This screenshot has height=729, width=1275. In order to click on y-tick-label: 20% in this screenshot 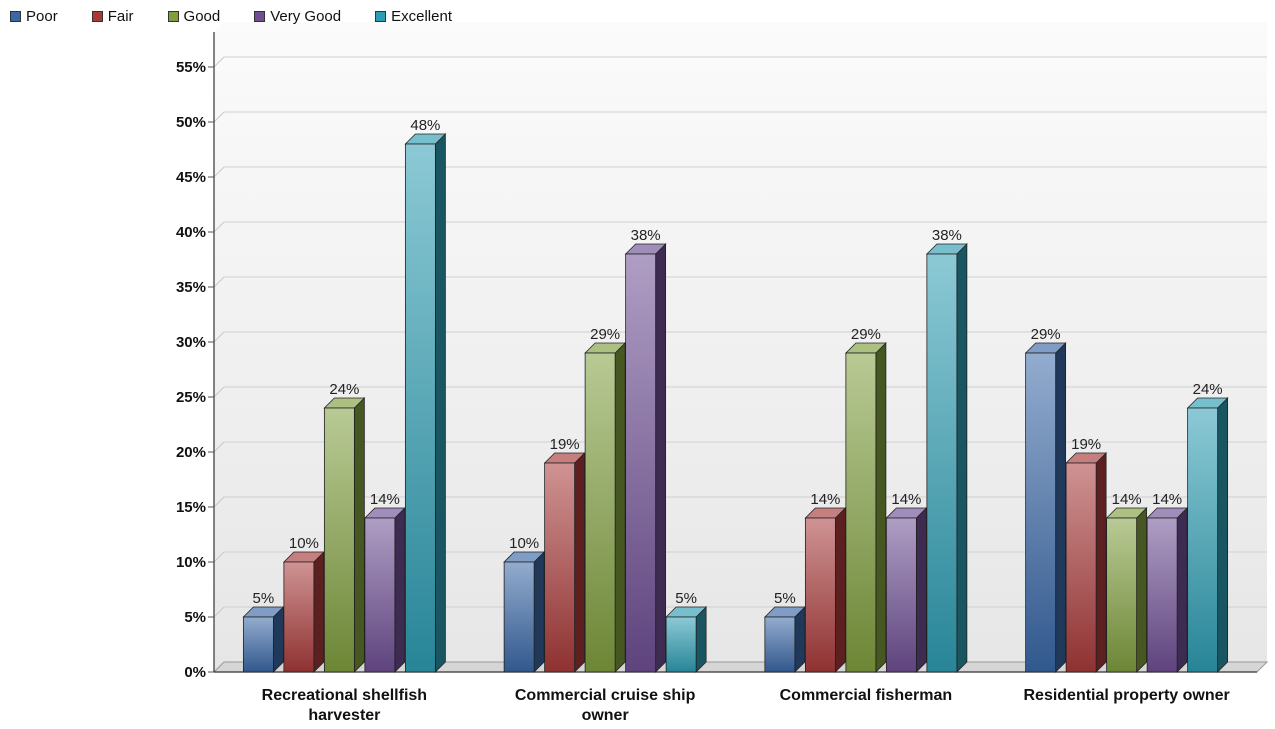, I will do `click(191, 452)`.